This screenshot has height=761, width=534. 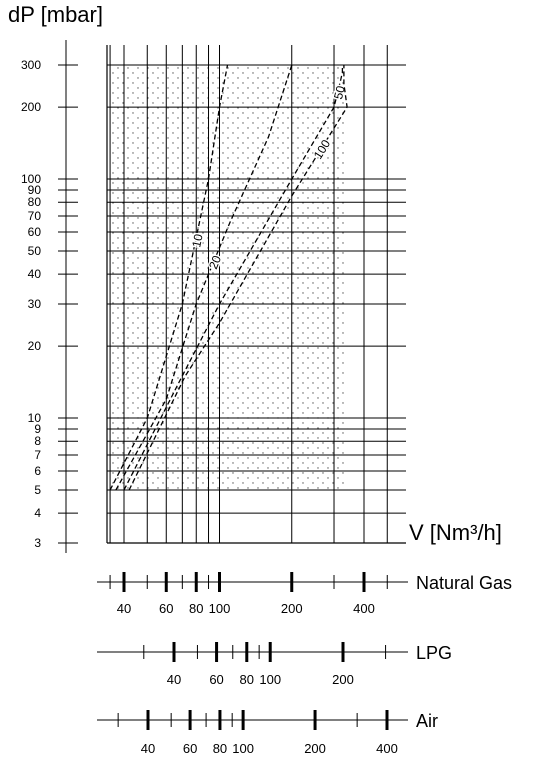 I want to click on scale-name: Natural Gas, so click(x=464, y=583).